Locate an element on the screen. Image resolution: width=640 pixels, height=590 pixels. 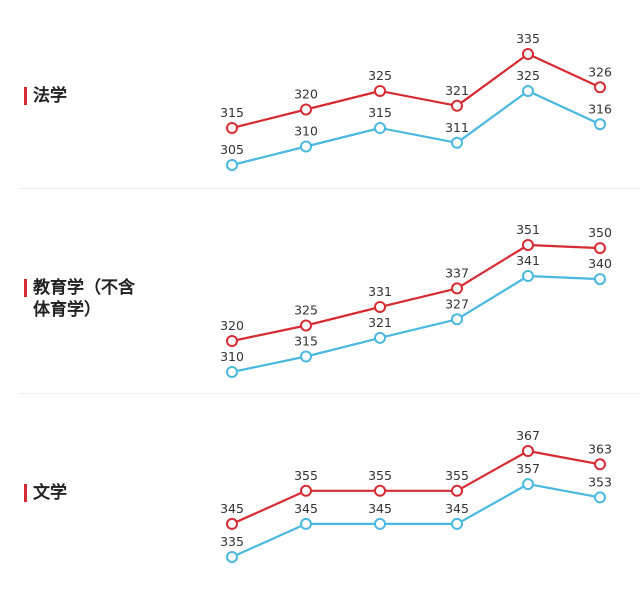
panel-title: 文学 is located at coordinates (50, 493).